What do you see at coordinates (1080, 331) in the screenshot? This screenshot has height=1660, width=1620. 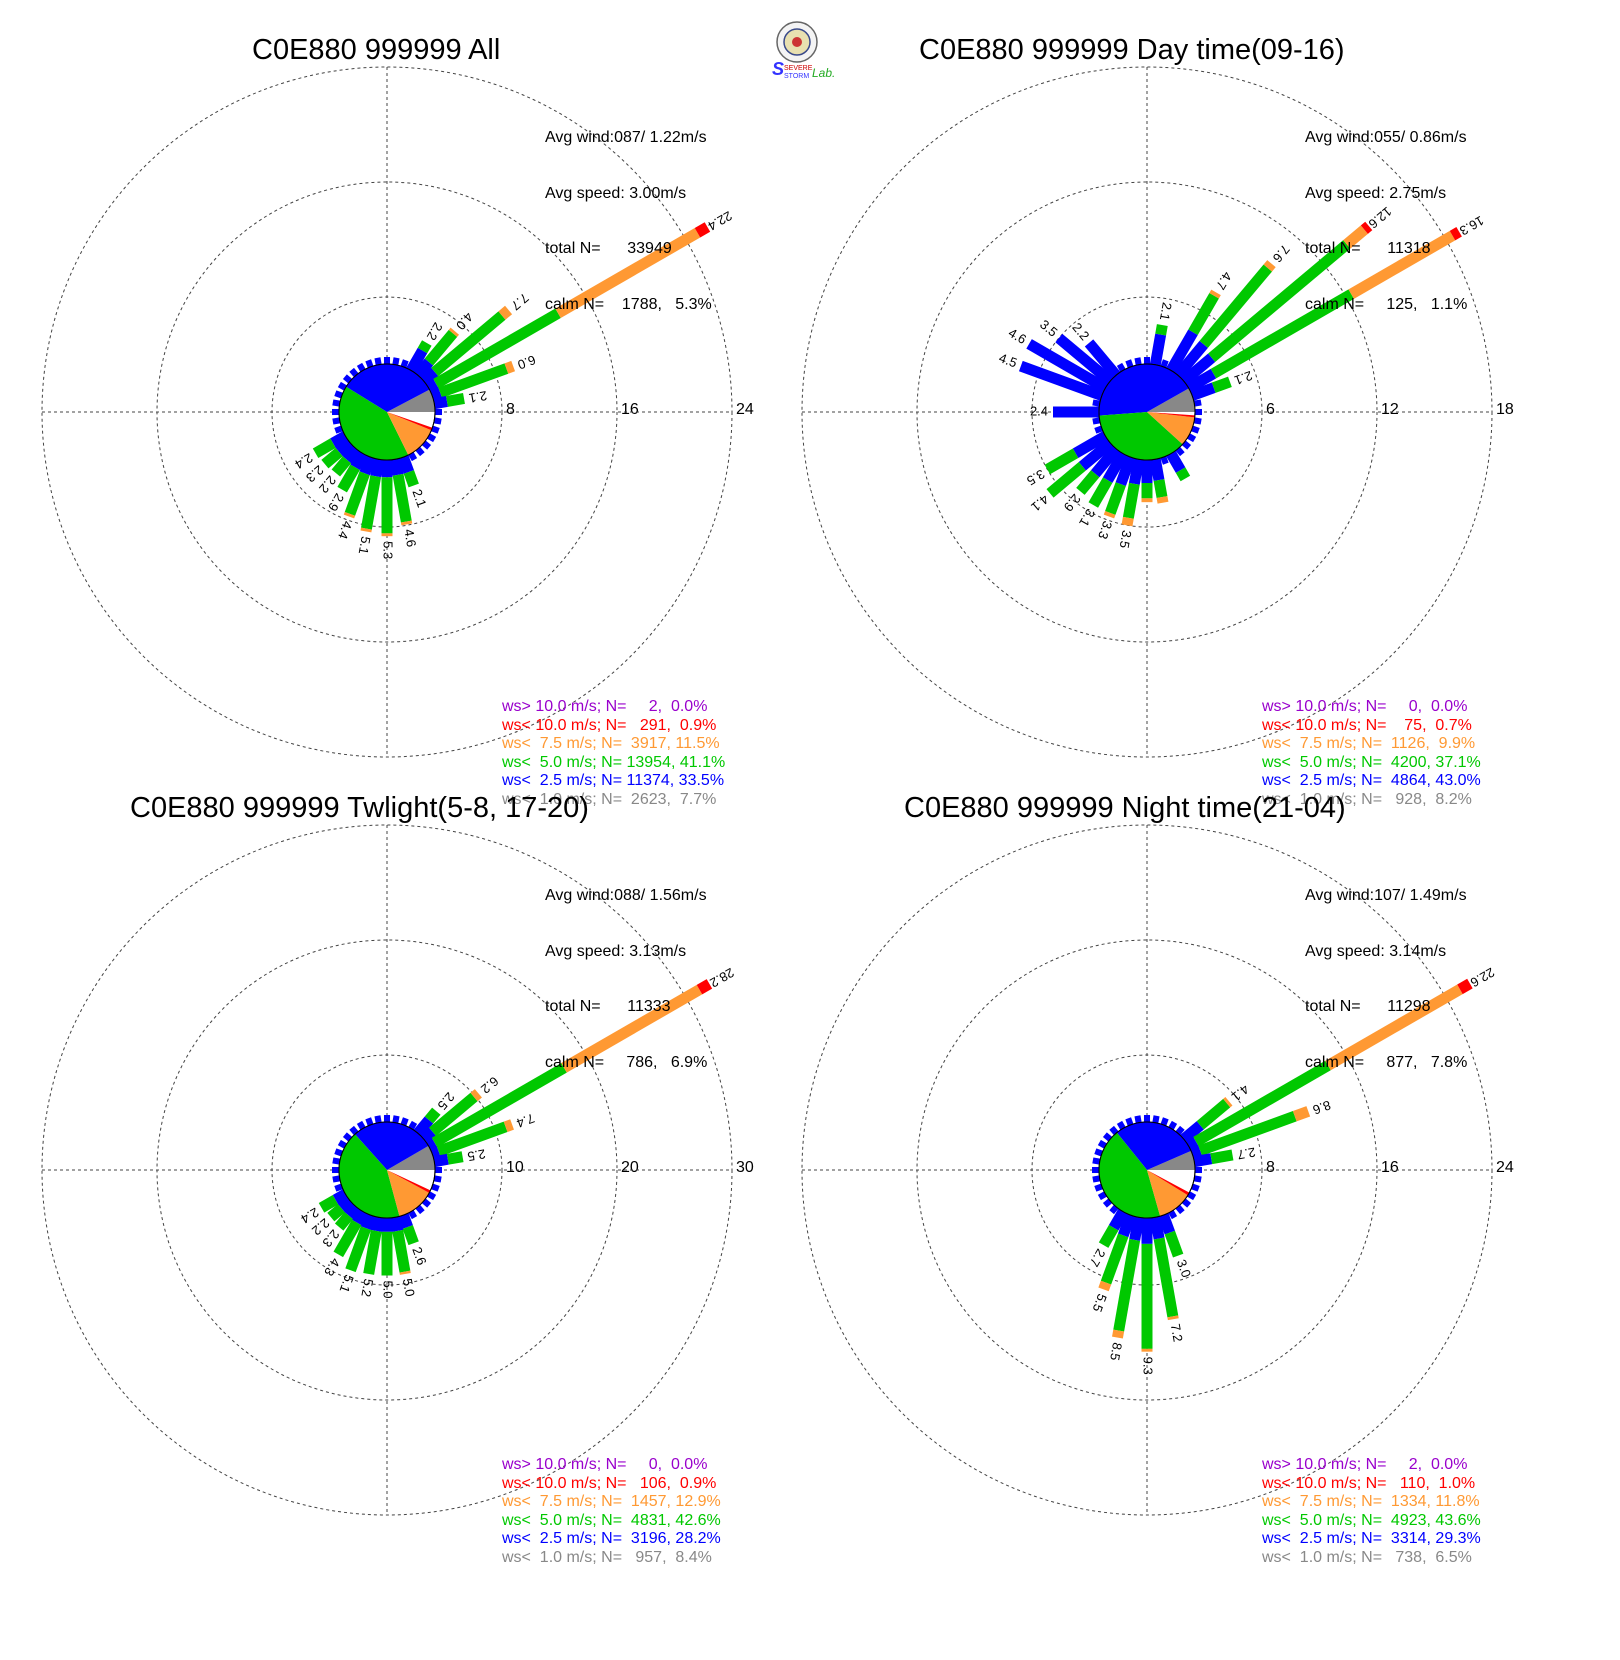 I see `bar-label: 2.2` at bounding box center [1080, 331].